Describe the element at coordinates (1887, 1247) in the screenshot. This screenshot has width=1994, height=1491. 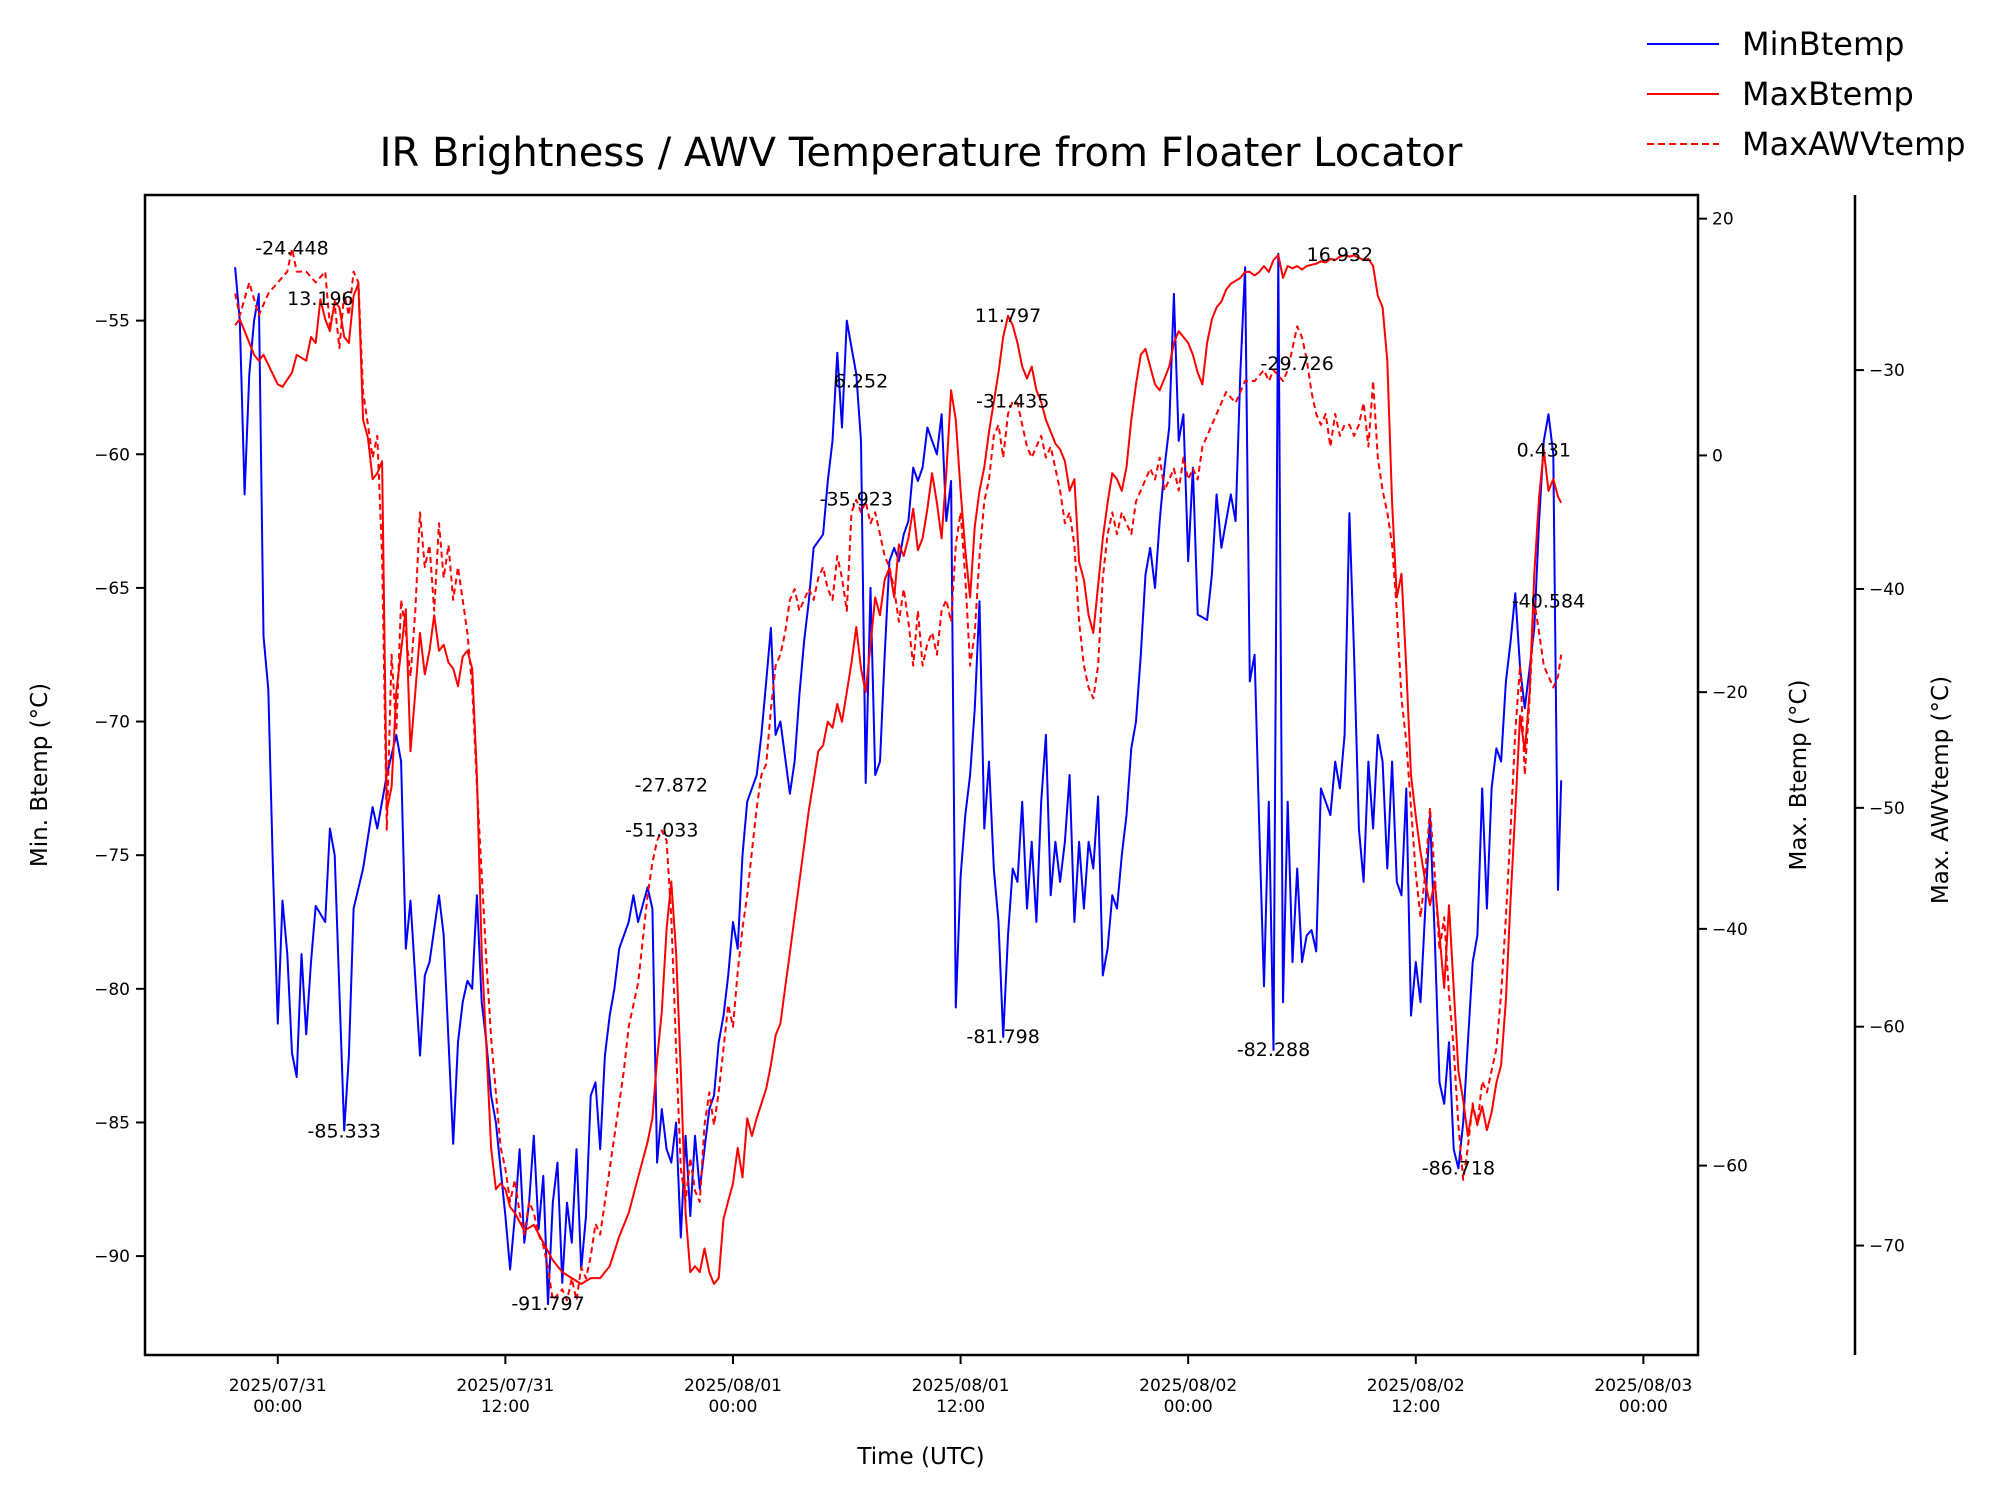
I see `far-right-y-tick-label: −70` at that location.